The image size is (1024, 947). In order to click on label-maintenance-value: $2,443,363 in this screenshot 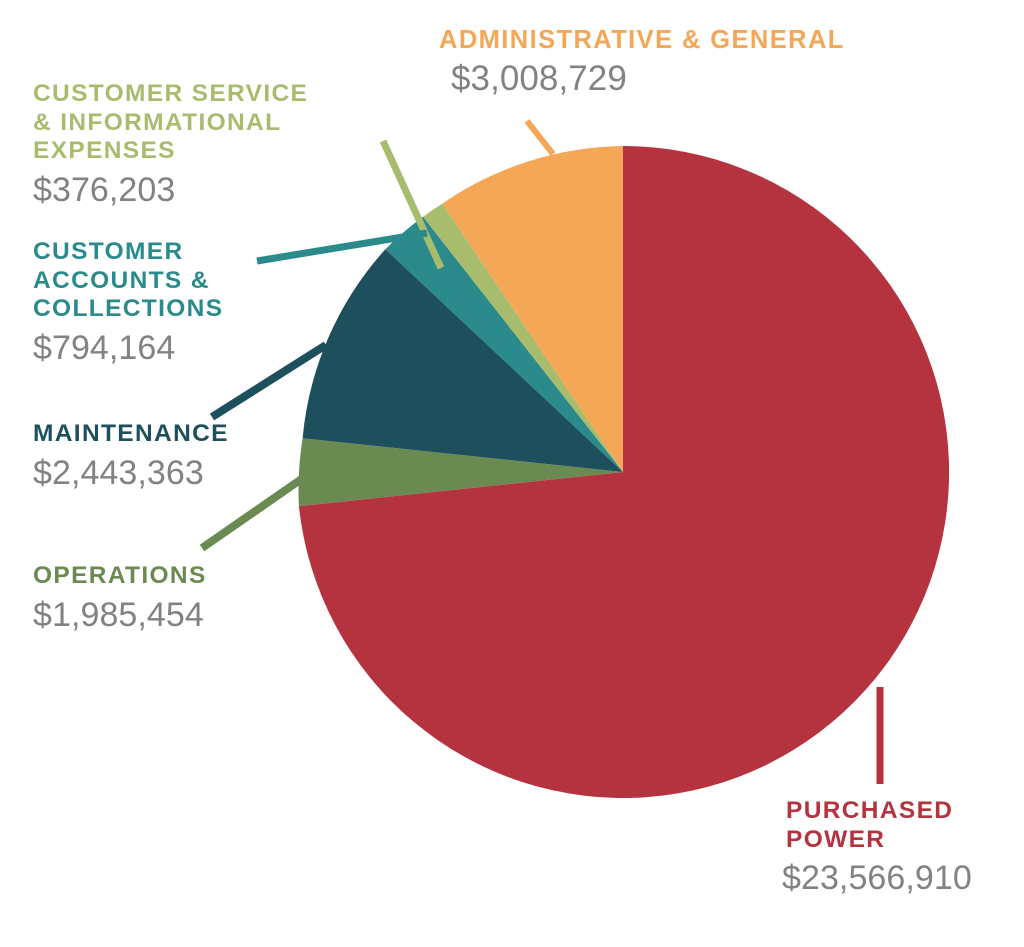, I will do `click(118, 472)`.